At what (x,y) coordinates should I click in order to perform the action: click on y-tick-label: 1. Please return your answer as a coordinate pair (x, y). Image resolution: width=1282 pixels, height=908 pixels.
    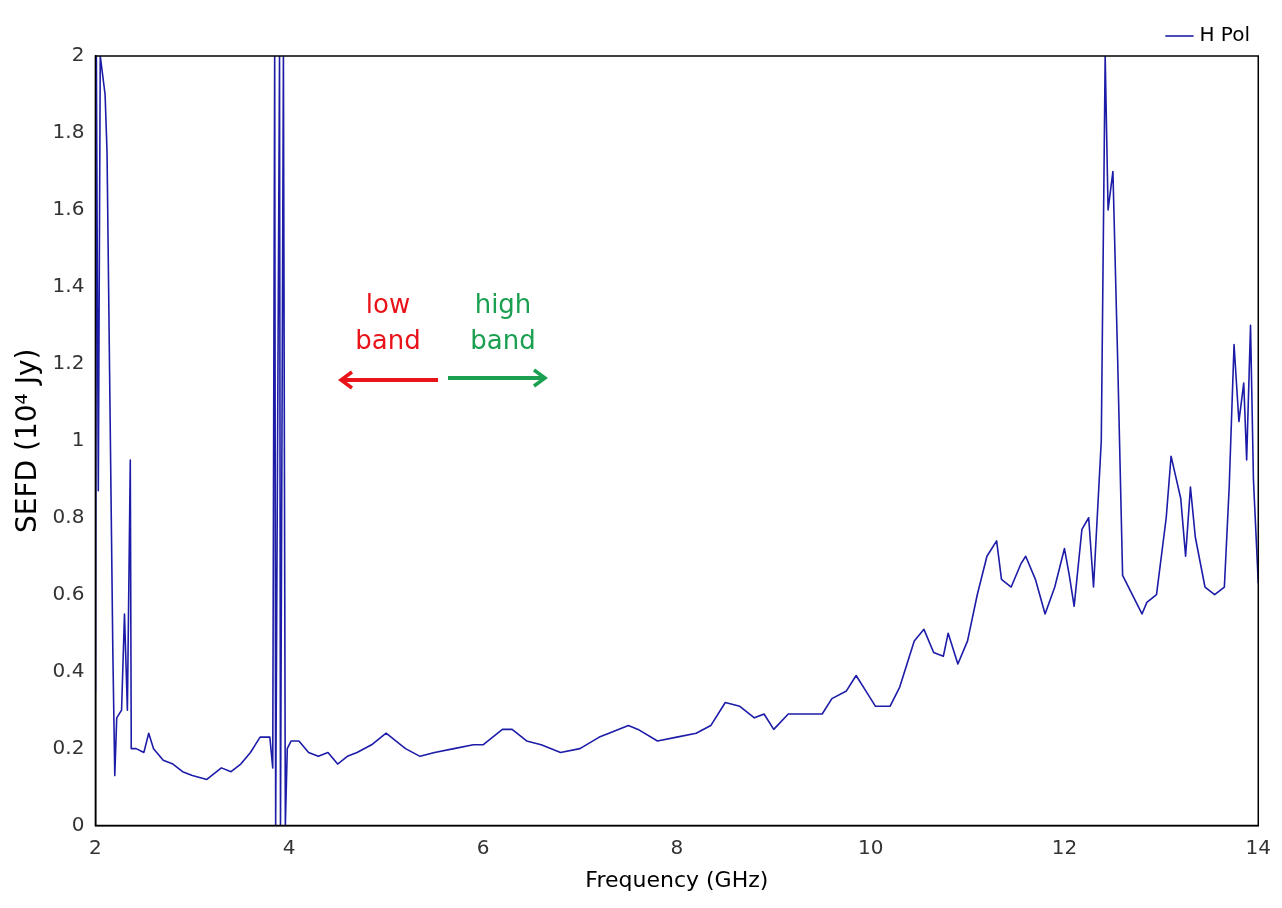
    Looking at the image, I should click on (78, 439).